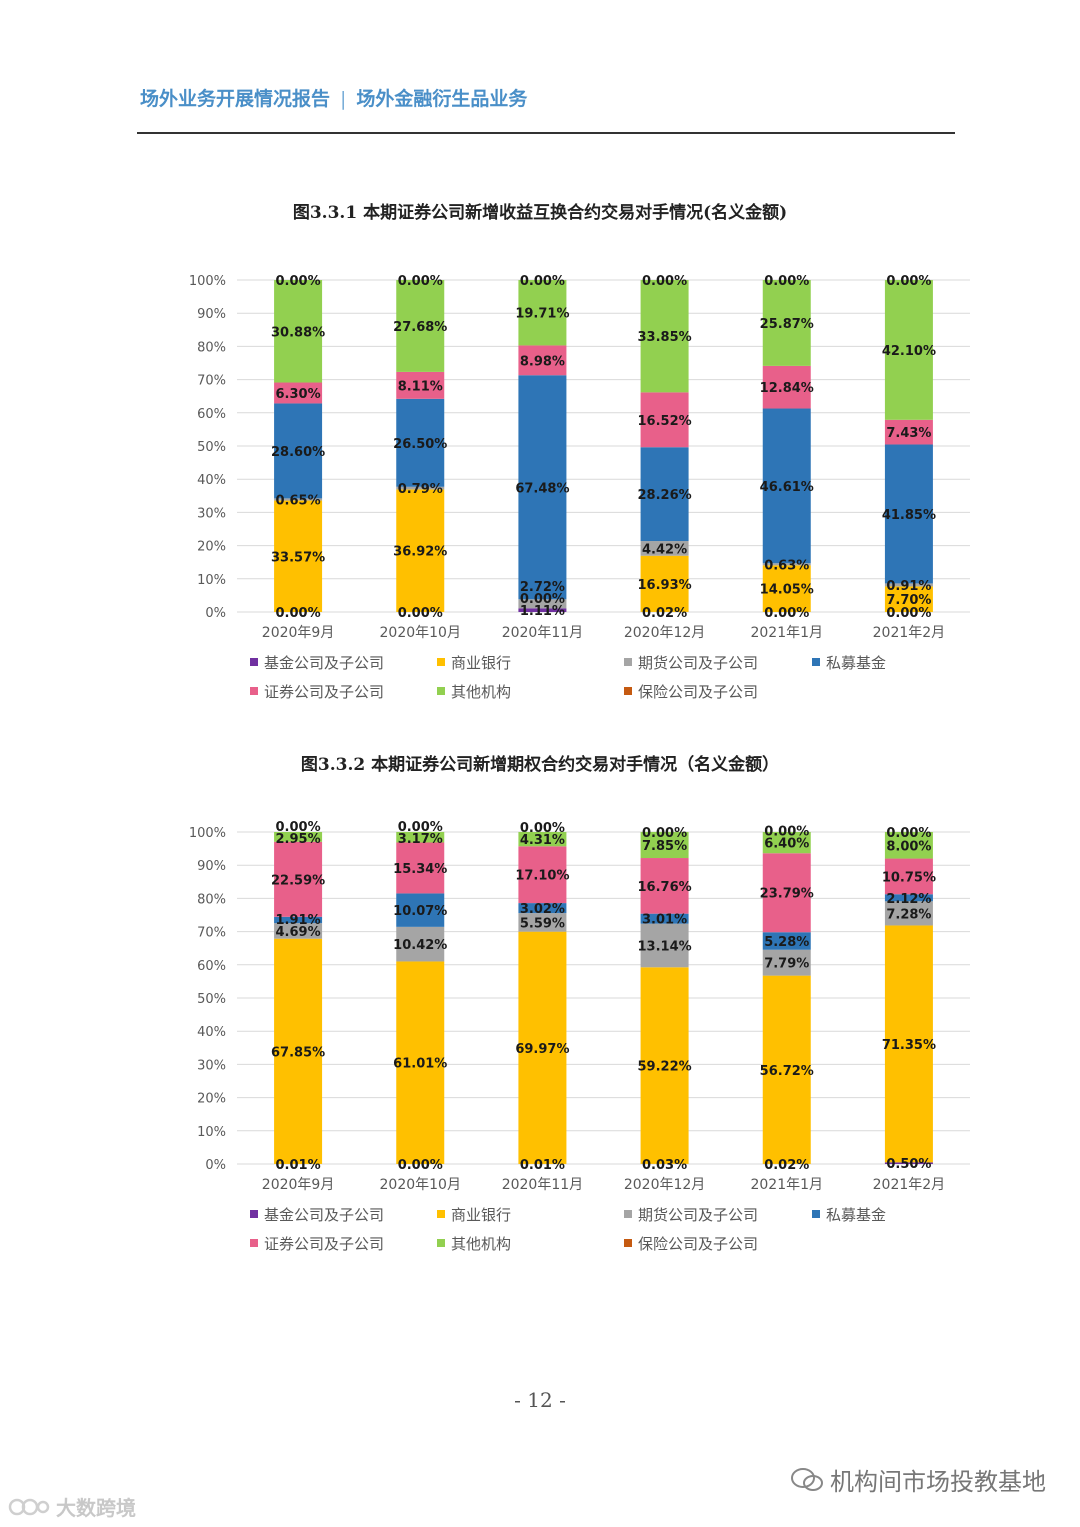  Describe the element at coordinates (786, 1165) in the screenshot. I see `data-label: 0.02%` at that location.